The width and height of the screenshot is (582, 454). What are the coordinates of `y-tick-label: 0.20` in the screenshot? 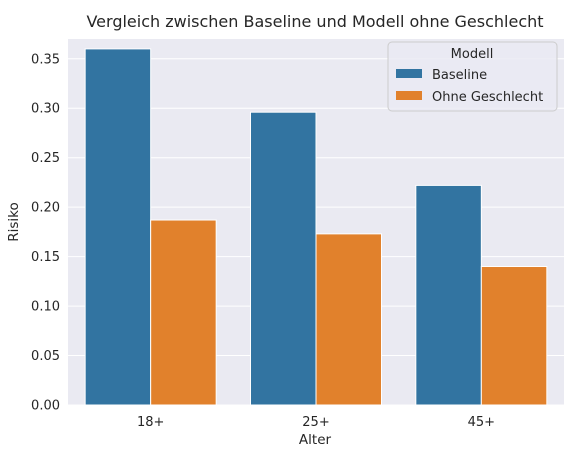 It's located at (45, 208).